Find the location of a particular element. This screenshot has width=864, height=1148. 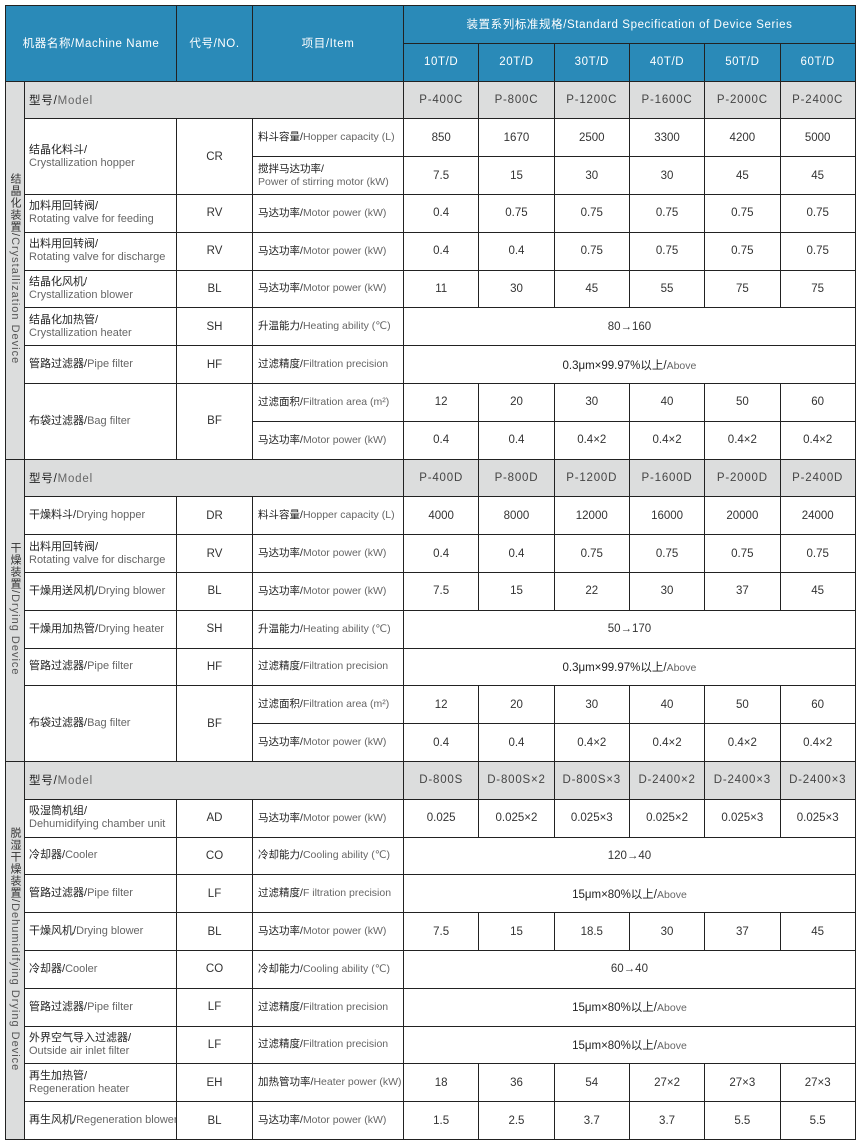

machine-name-en: Outside air inlet filter is located at coordinates (79, 1050).